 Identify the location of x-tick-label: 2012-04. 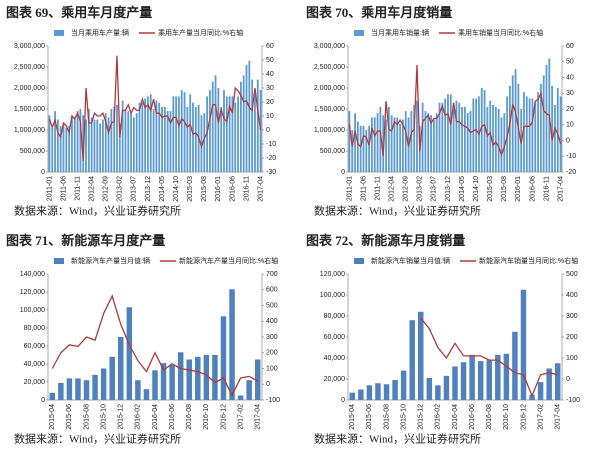
(91, 189).